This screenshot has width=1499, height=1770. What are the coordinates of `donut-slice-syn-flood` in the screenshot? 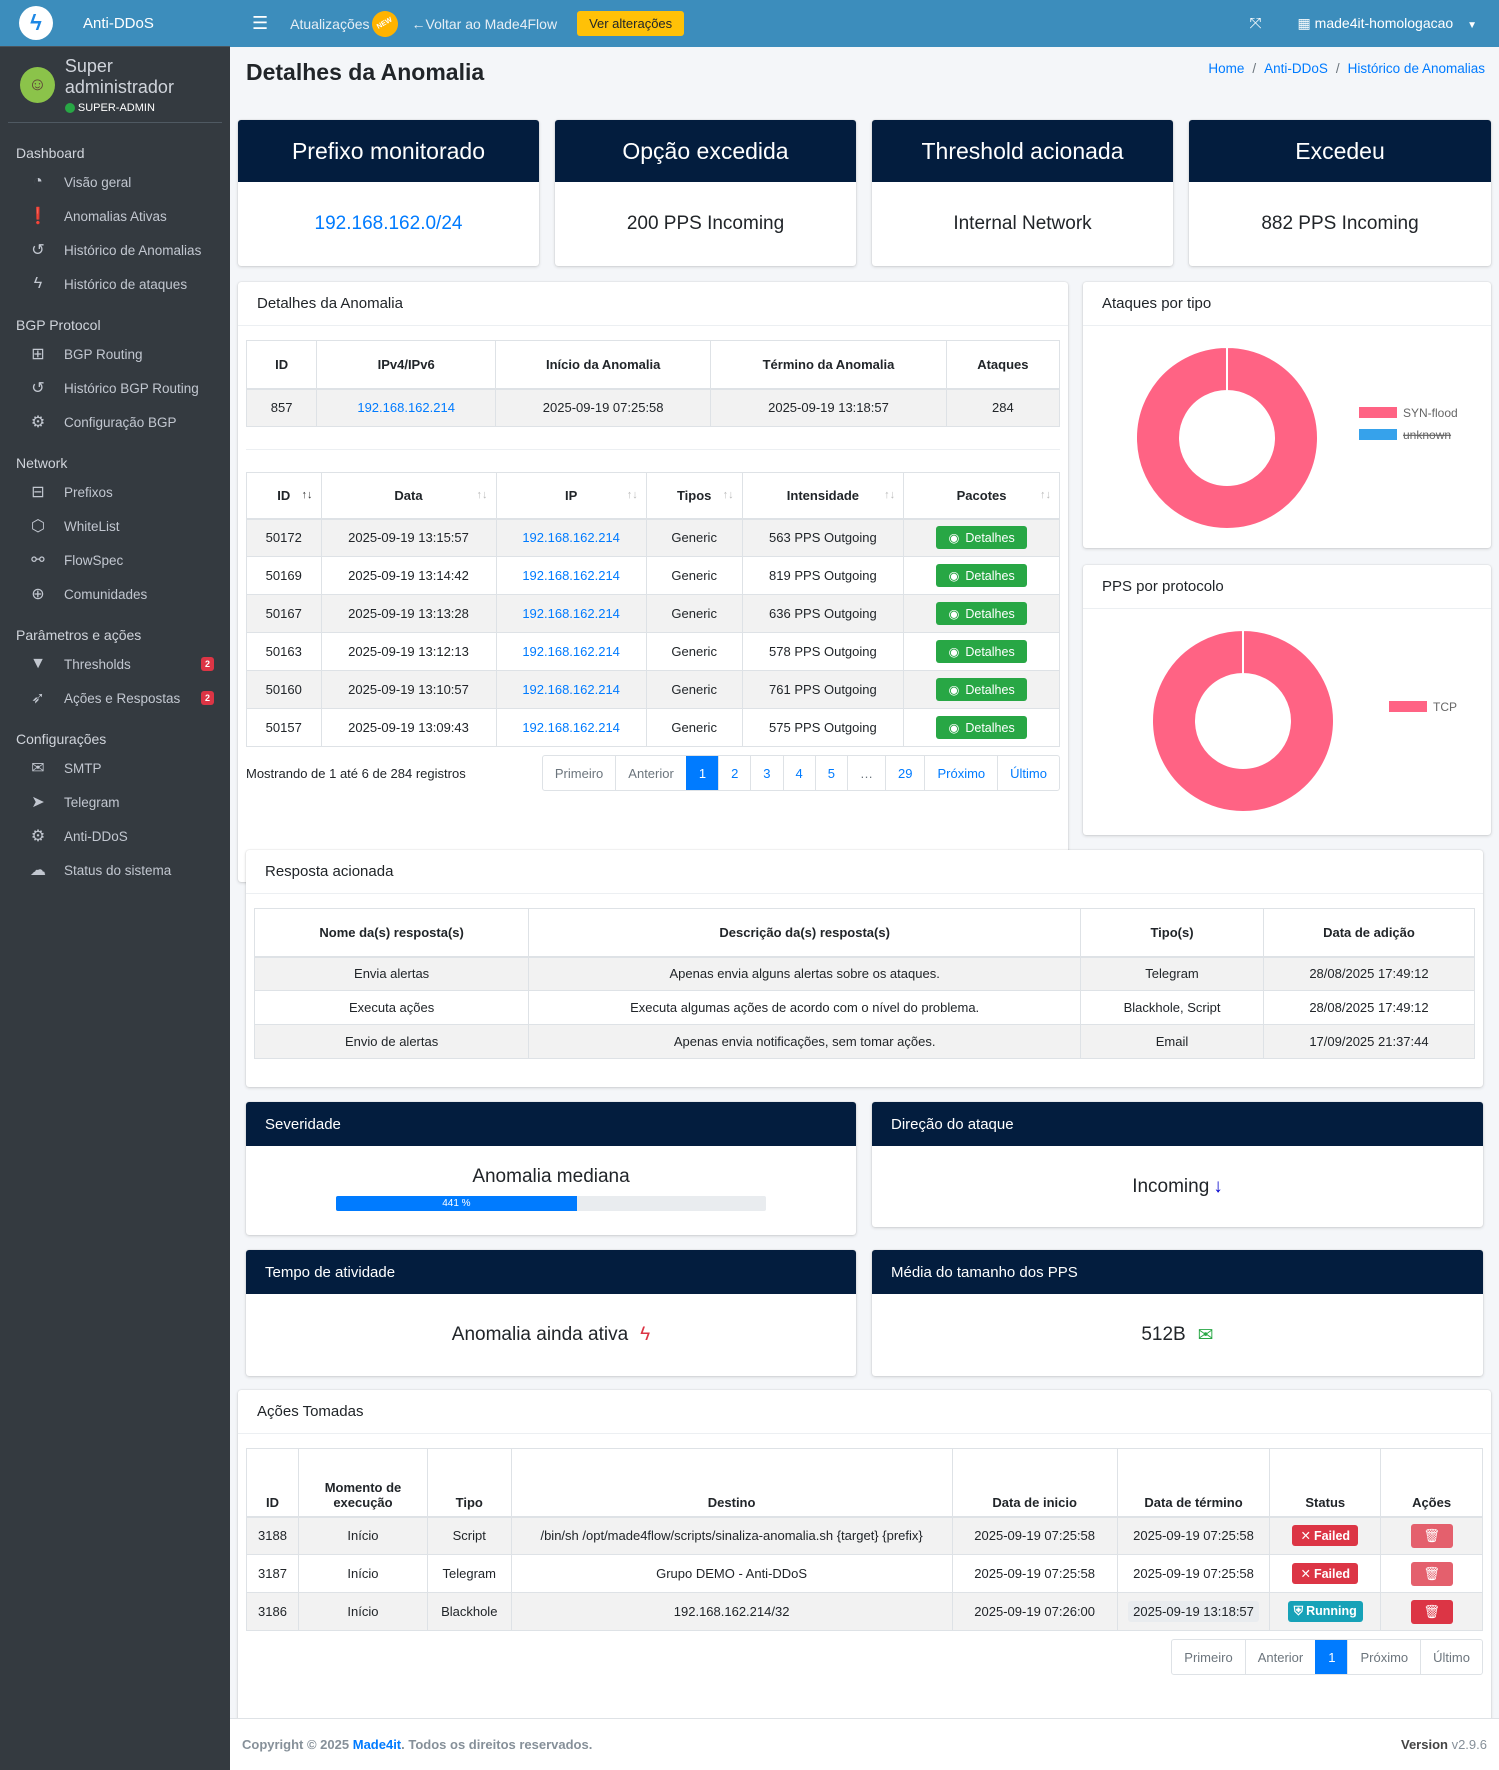 It's located at (1226, 437).